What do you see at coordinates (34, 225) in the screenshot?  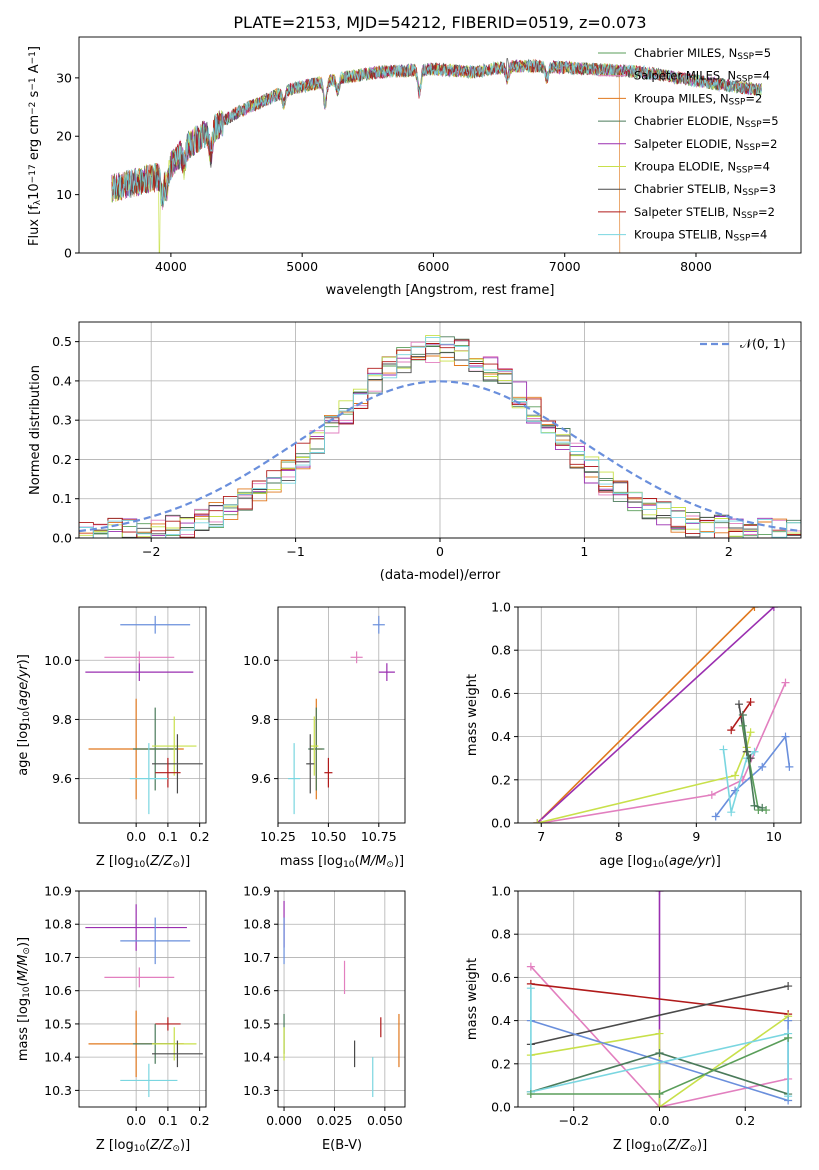 I see `label-part: Flux [f` at bounding box center [34, 225].